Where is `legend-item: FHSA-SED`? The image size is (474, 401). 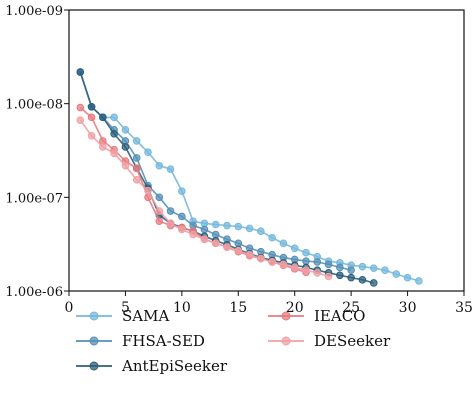 legend-item: FHSA-SED is located at coordinates (140, 341).